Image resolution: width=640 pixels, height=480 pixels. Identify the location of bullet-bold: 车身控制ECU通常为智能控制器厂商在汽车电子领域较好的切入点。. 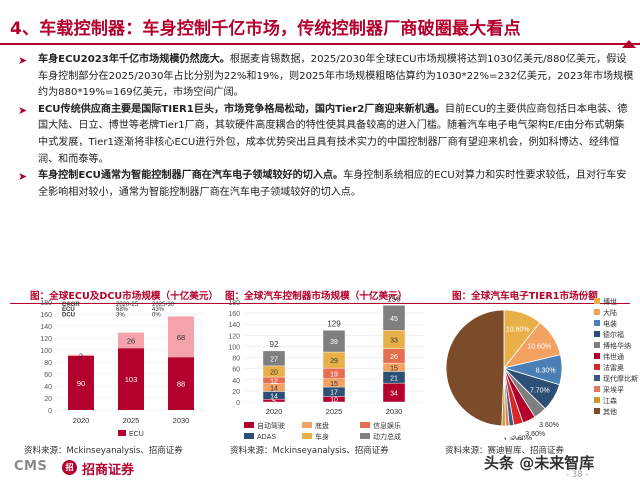
(191, 176).